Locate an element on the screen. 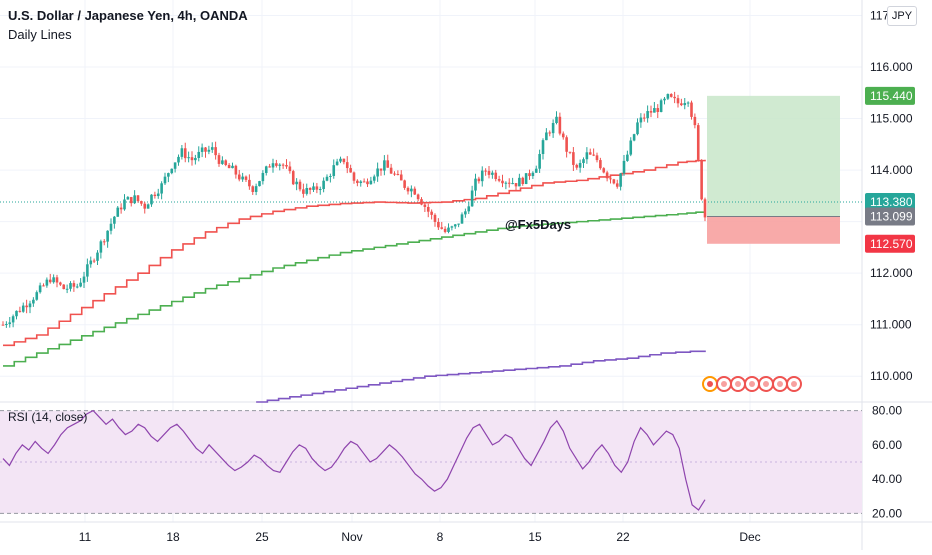  indicator-label: Daily Lines is located at coordinates (40, 34).